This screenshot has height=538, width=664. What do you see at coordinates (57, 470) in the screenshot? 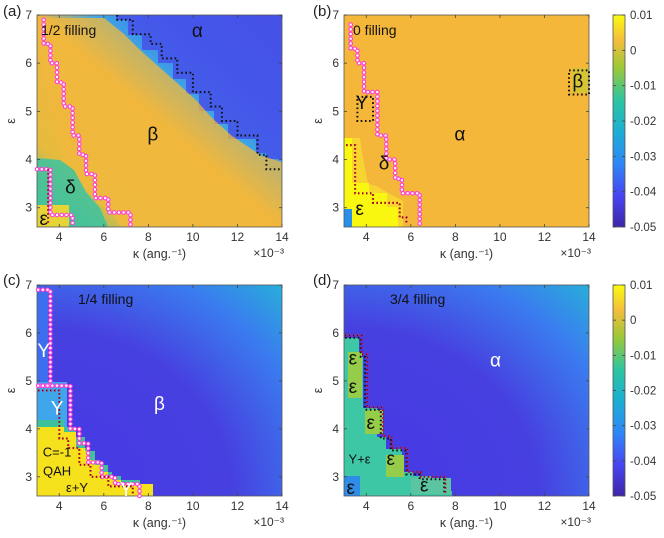
I see `phase-label: QAH` at bounding box center [57, 470].